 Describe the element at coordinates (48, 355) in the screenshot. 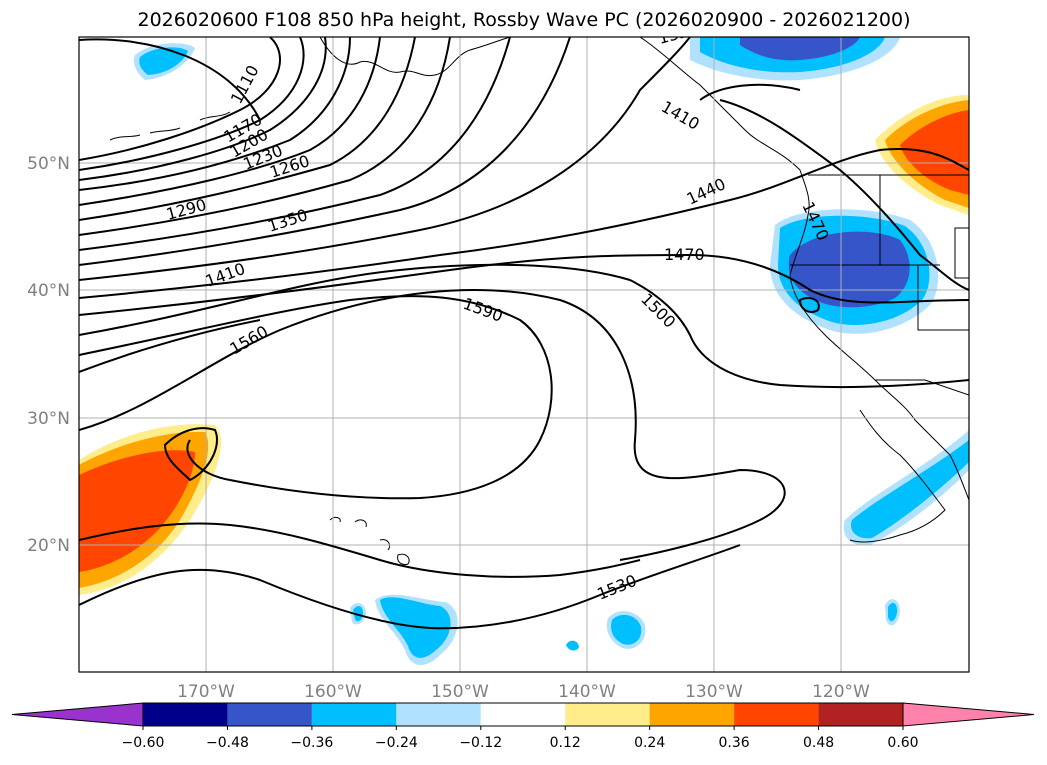

I see `latitude-labels: 50°N 40°N 30°N 20°N` at that location.